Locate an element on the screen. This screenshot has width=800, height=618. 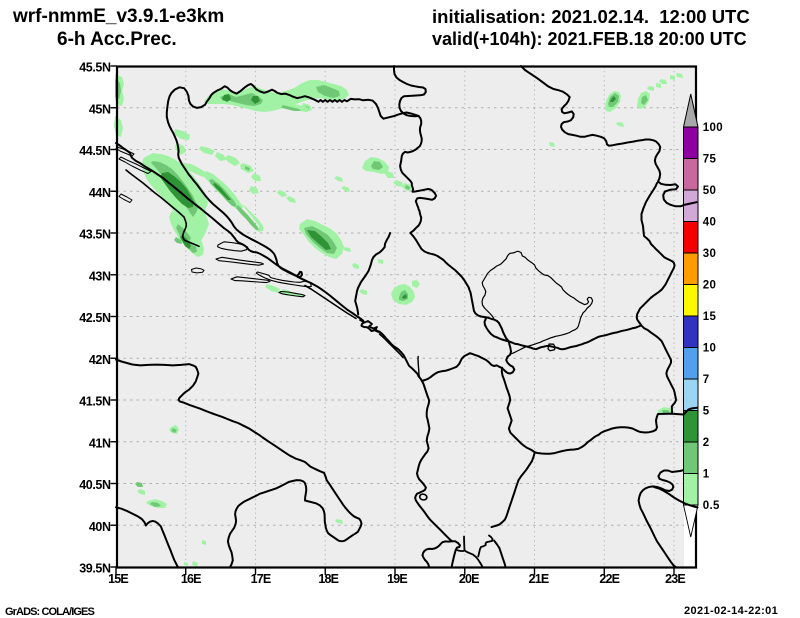
svg-text: 39.5N is located at coordinates (95, 569).